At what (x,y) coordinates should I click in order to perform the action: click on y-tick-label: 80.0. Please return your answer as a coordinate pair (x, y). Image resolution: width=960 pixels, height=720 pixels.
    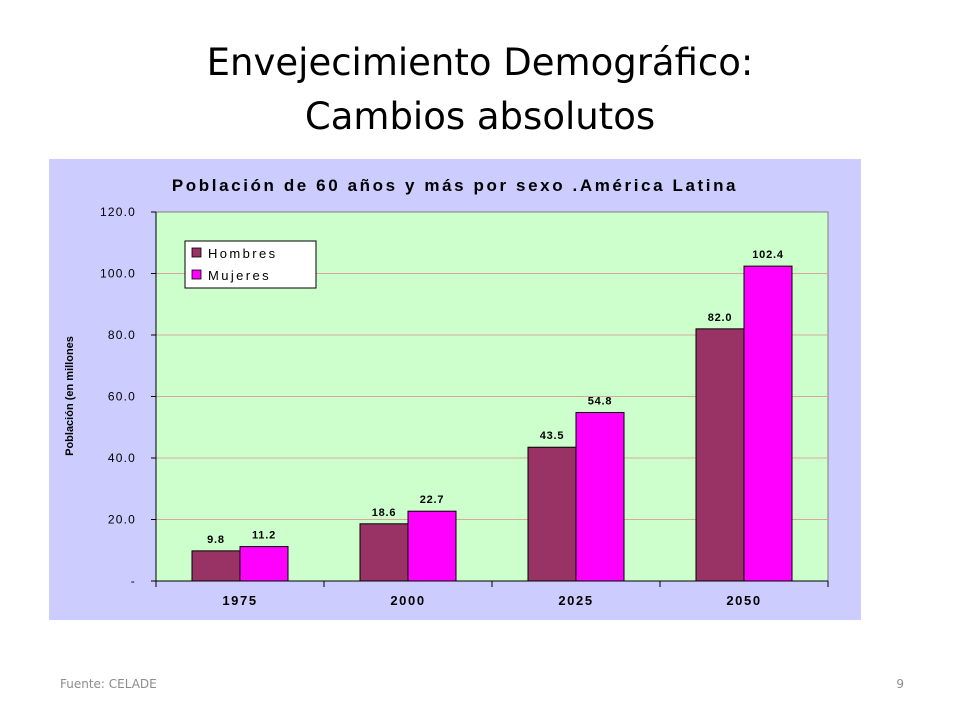
    Looking at the image, I should click on (122, 335).